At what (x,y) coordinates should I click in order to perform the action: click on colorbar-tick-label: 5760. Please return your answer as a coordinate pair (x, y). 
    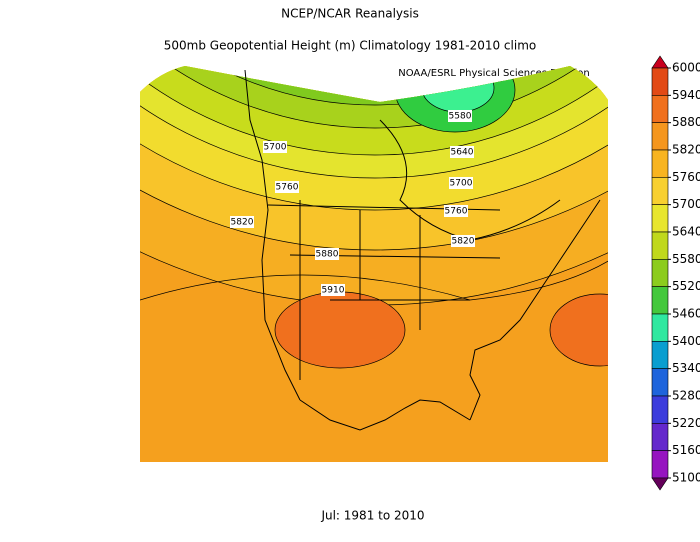
    Looking at the image, I should click on (686, 177).